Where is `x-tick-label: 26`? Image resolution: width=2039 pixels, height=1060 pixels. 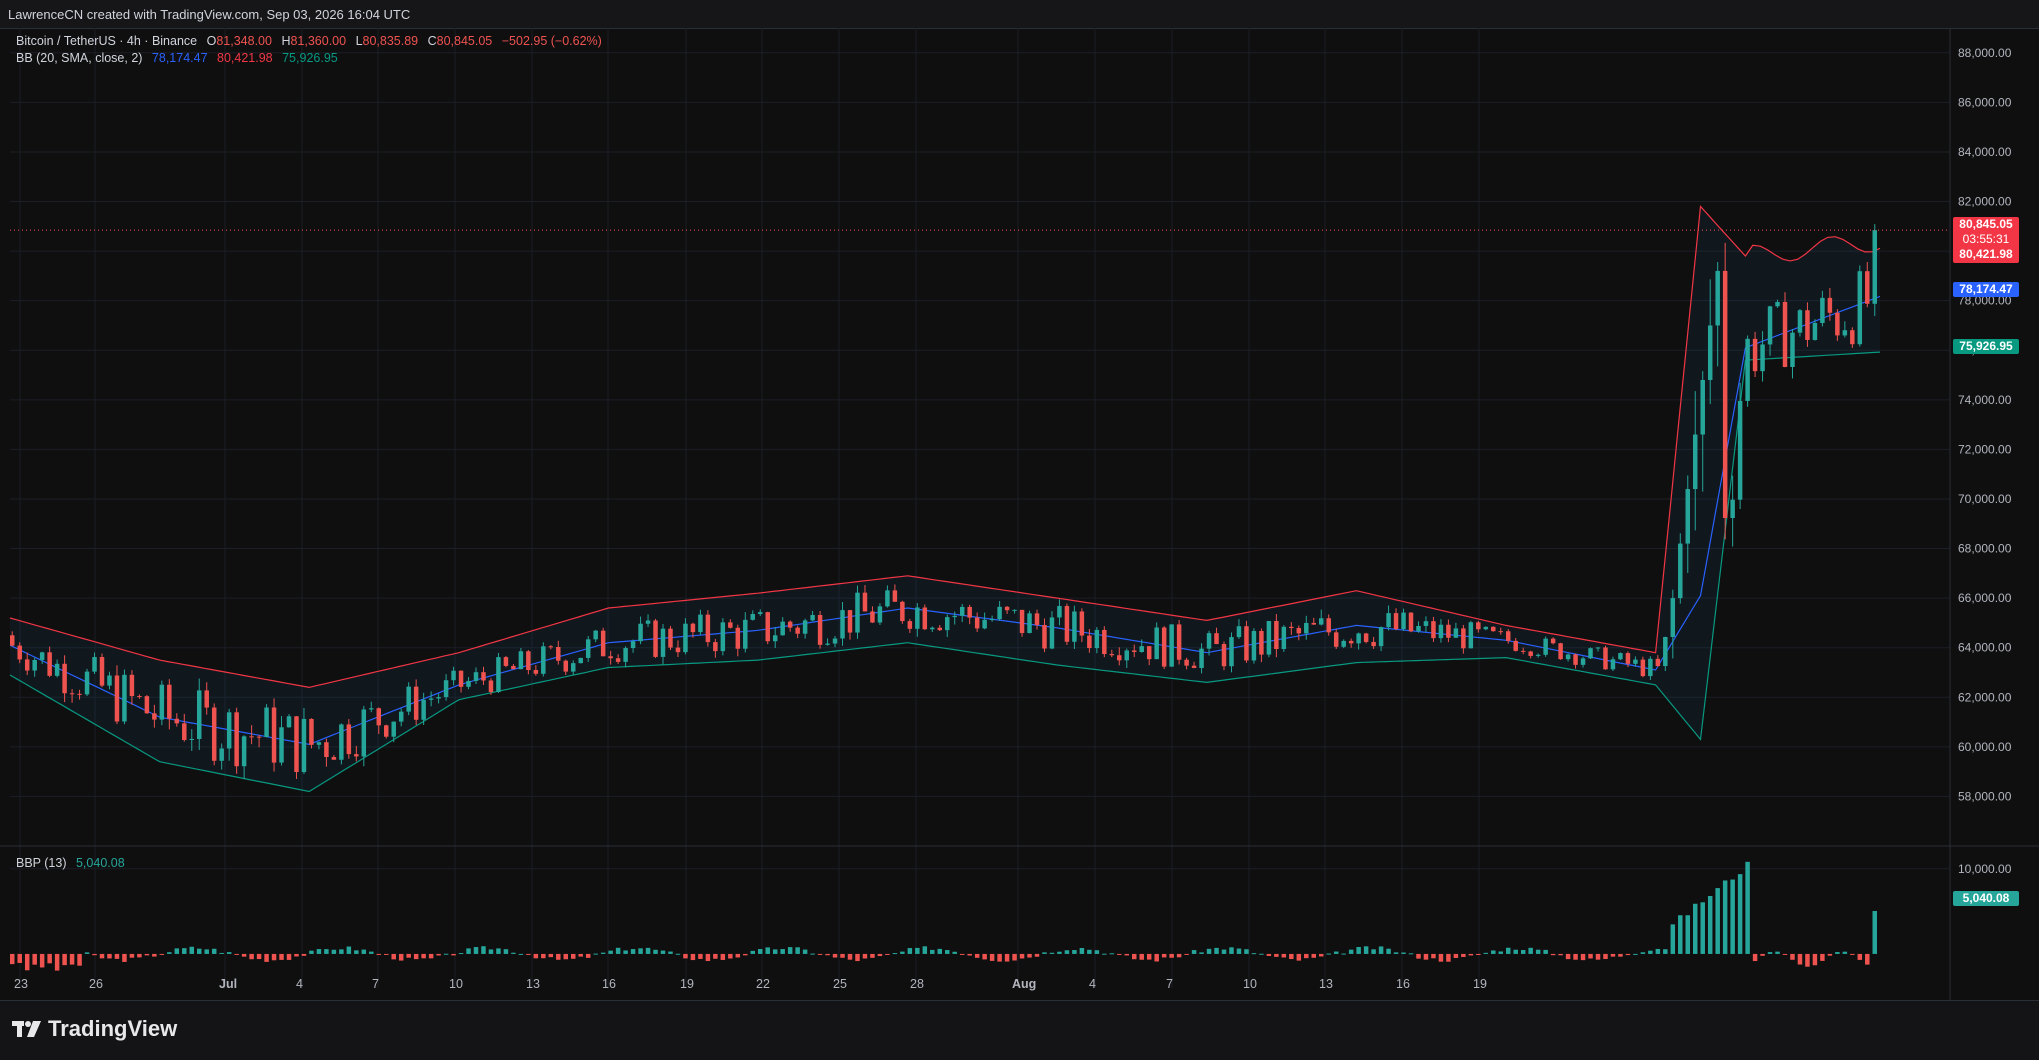
x-tick-label: 26 is located at coordinates (96, 984).